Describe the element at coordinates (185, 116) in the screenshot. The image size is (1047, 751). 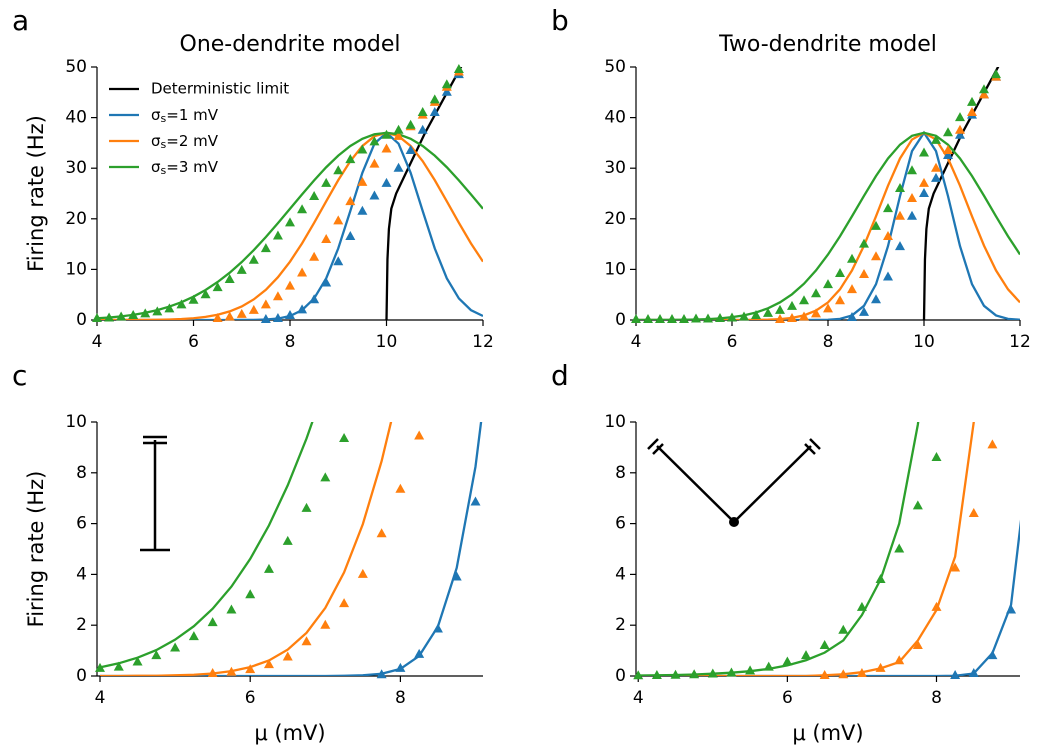
I see `legend-label: σs=1 mV` at that location.